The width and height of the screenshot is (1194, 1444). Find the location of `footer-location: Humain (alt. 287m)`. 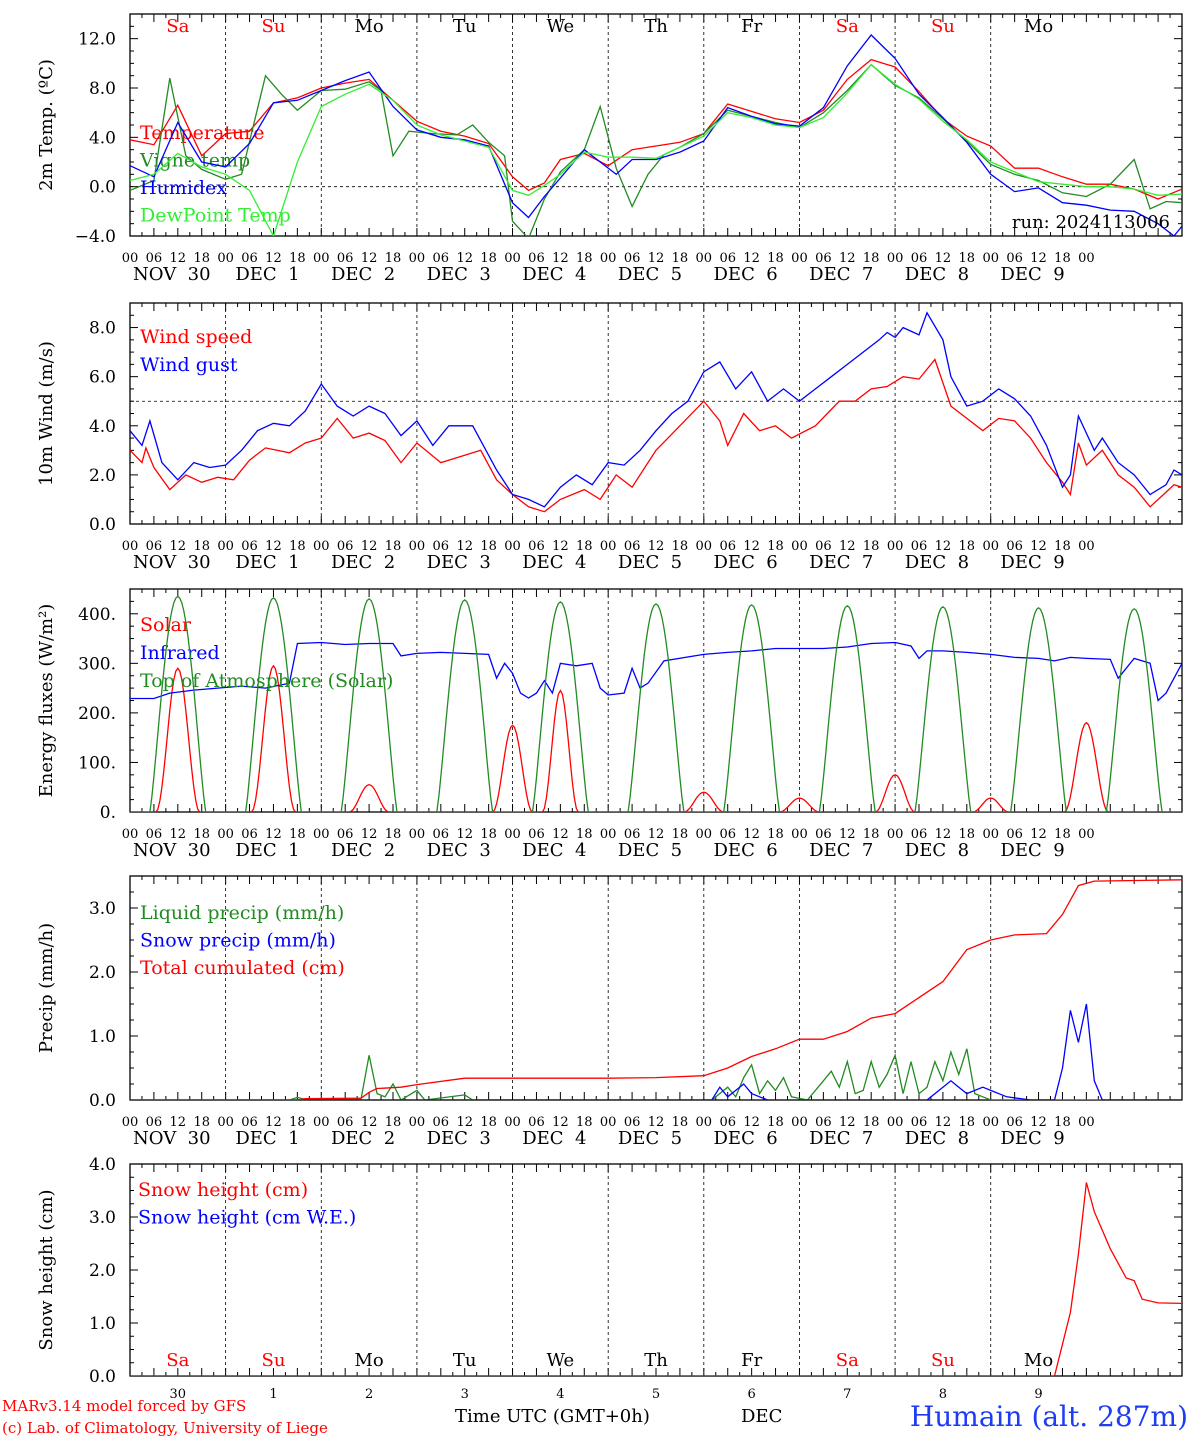

footer-location: Humain (alt. 287m) is located at coordinates (1048, 1416).